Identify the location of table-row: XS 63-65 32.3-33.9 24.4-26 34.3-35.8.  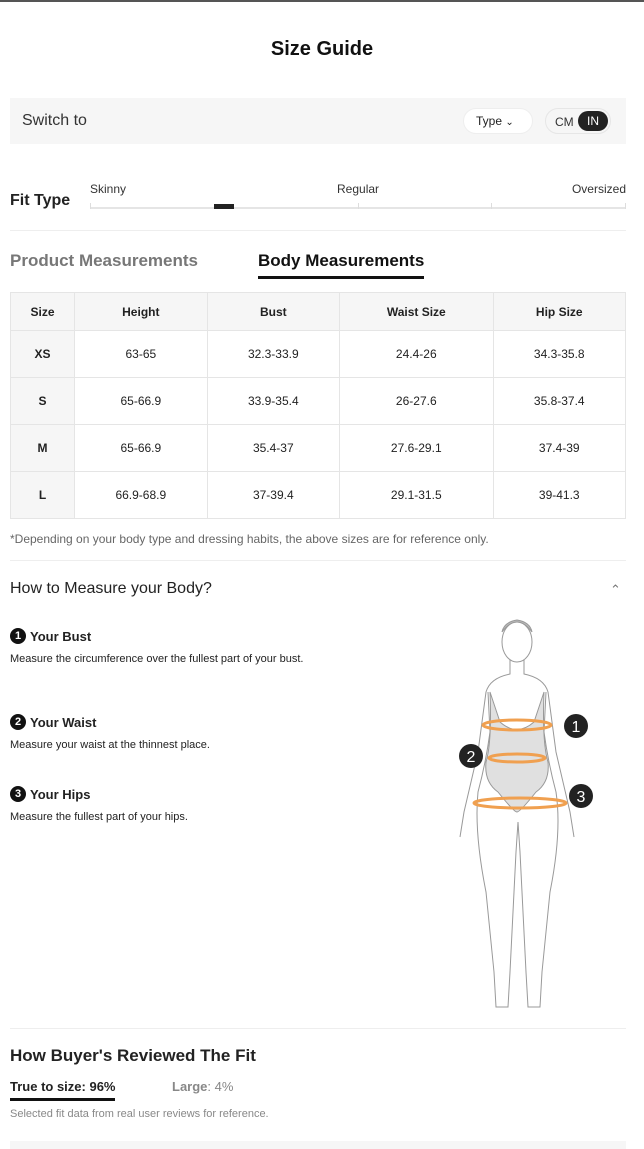
(317, 354).